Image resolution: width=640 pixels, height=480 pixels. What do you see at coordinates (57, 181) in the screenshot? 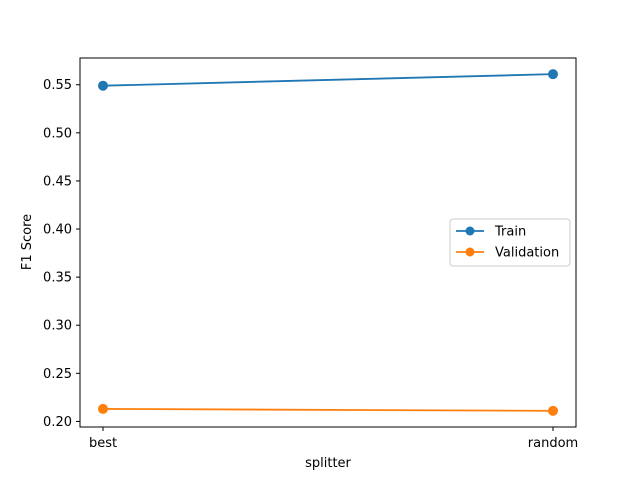
I see `y-tick-label: 0.45` at bounding box center [57, 181].